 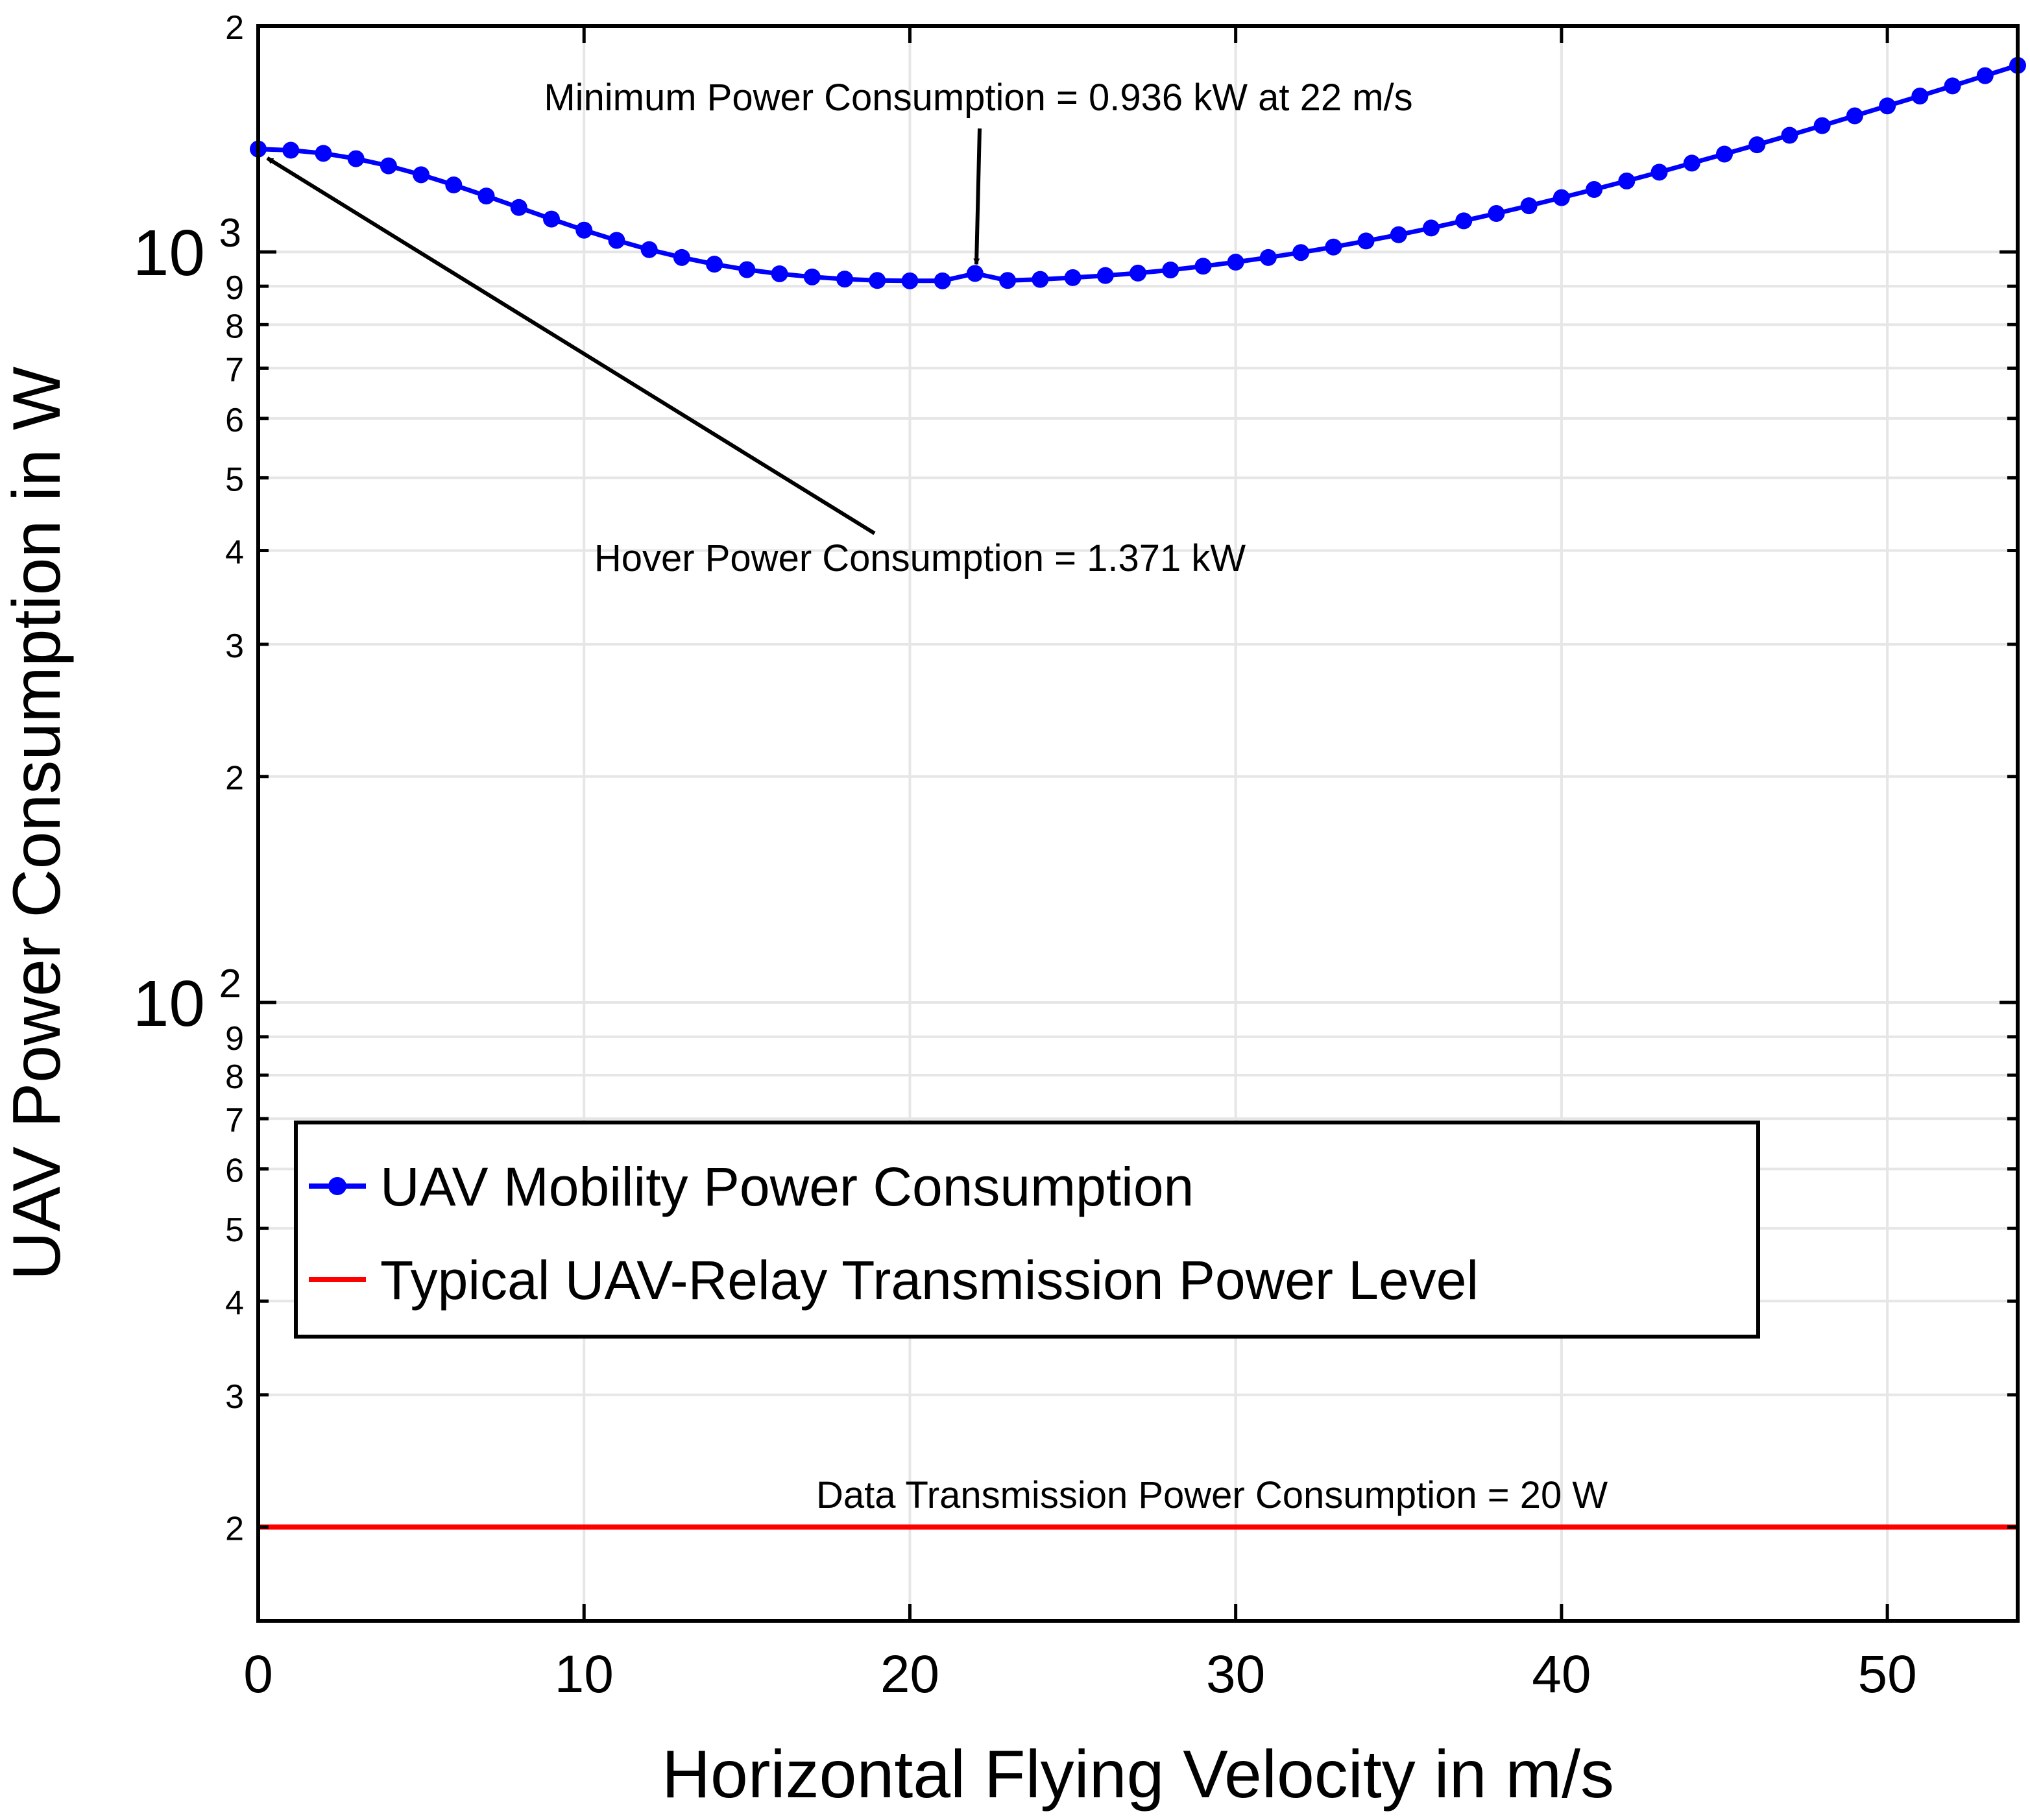 I want to click on x-tick-label: 20, so click(x=910, y=1674).